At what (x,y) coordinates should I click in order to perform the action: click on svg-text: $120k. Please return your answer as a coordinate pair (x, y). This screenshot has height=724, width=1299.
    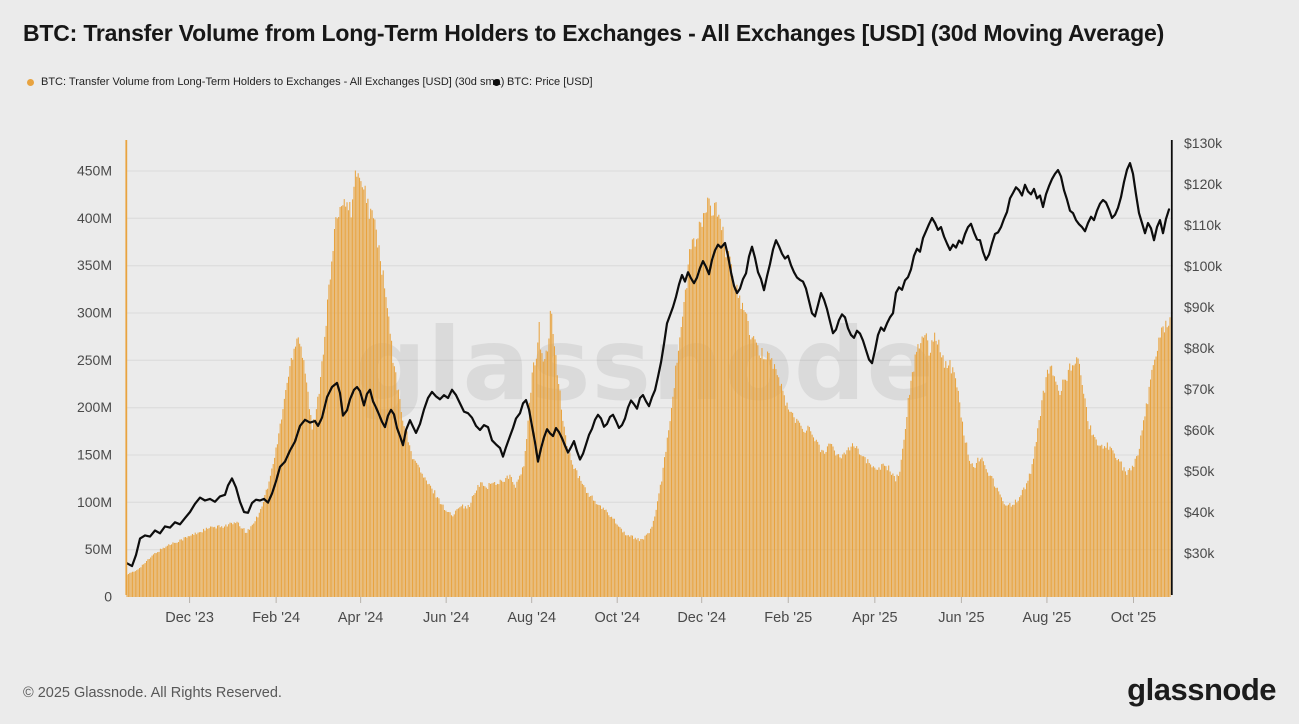
    Looking at the image, I should click on (1203, 184).